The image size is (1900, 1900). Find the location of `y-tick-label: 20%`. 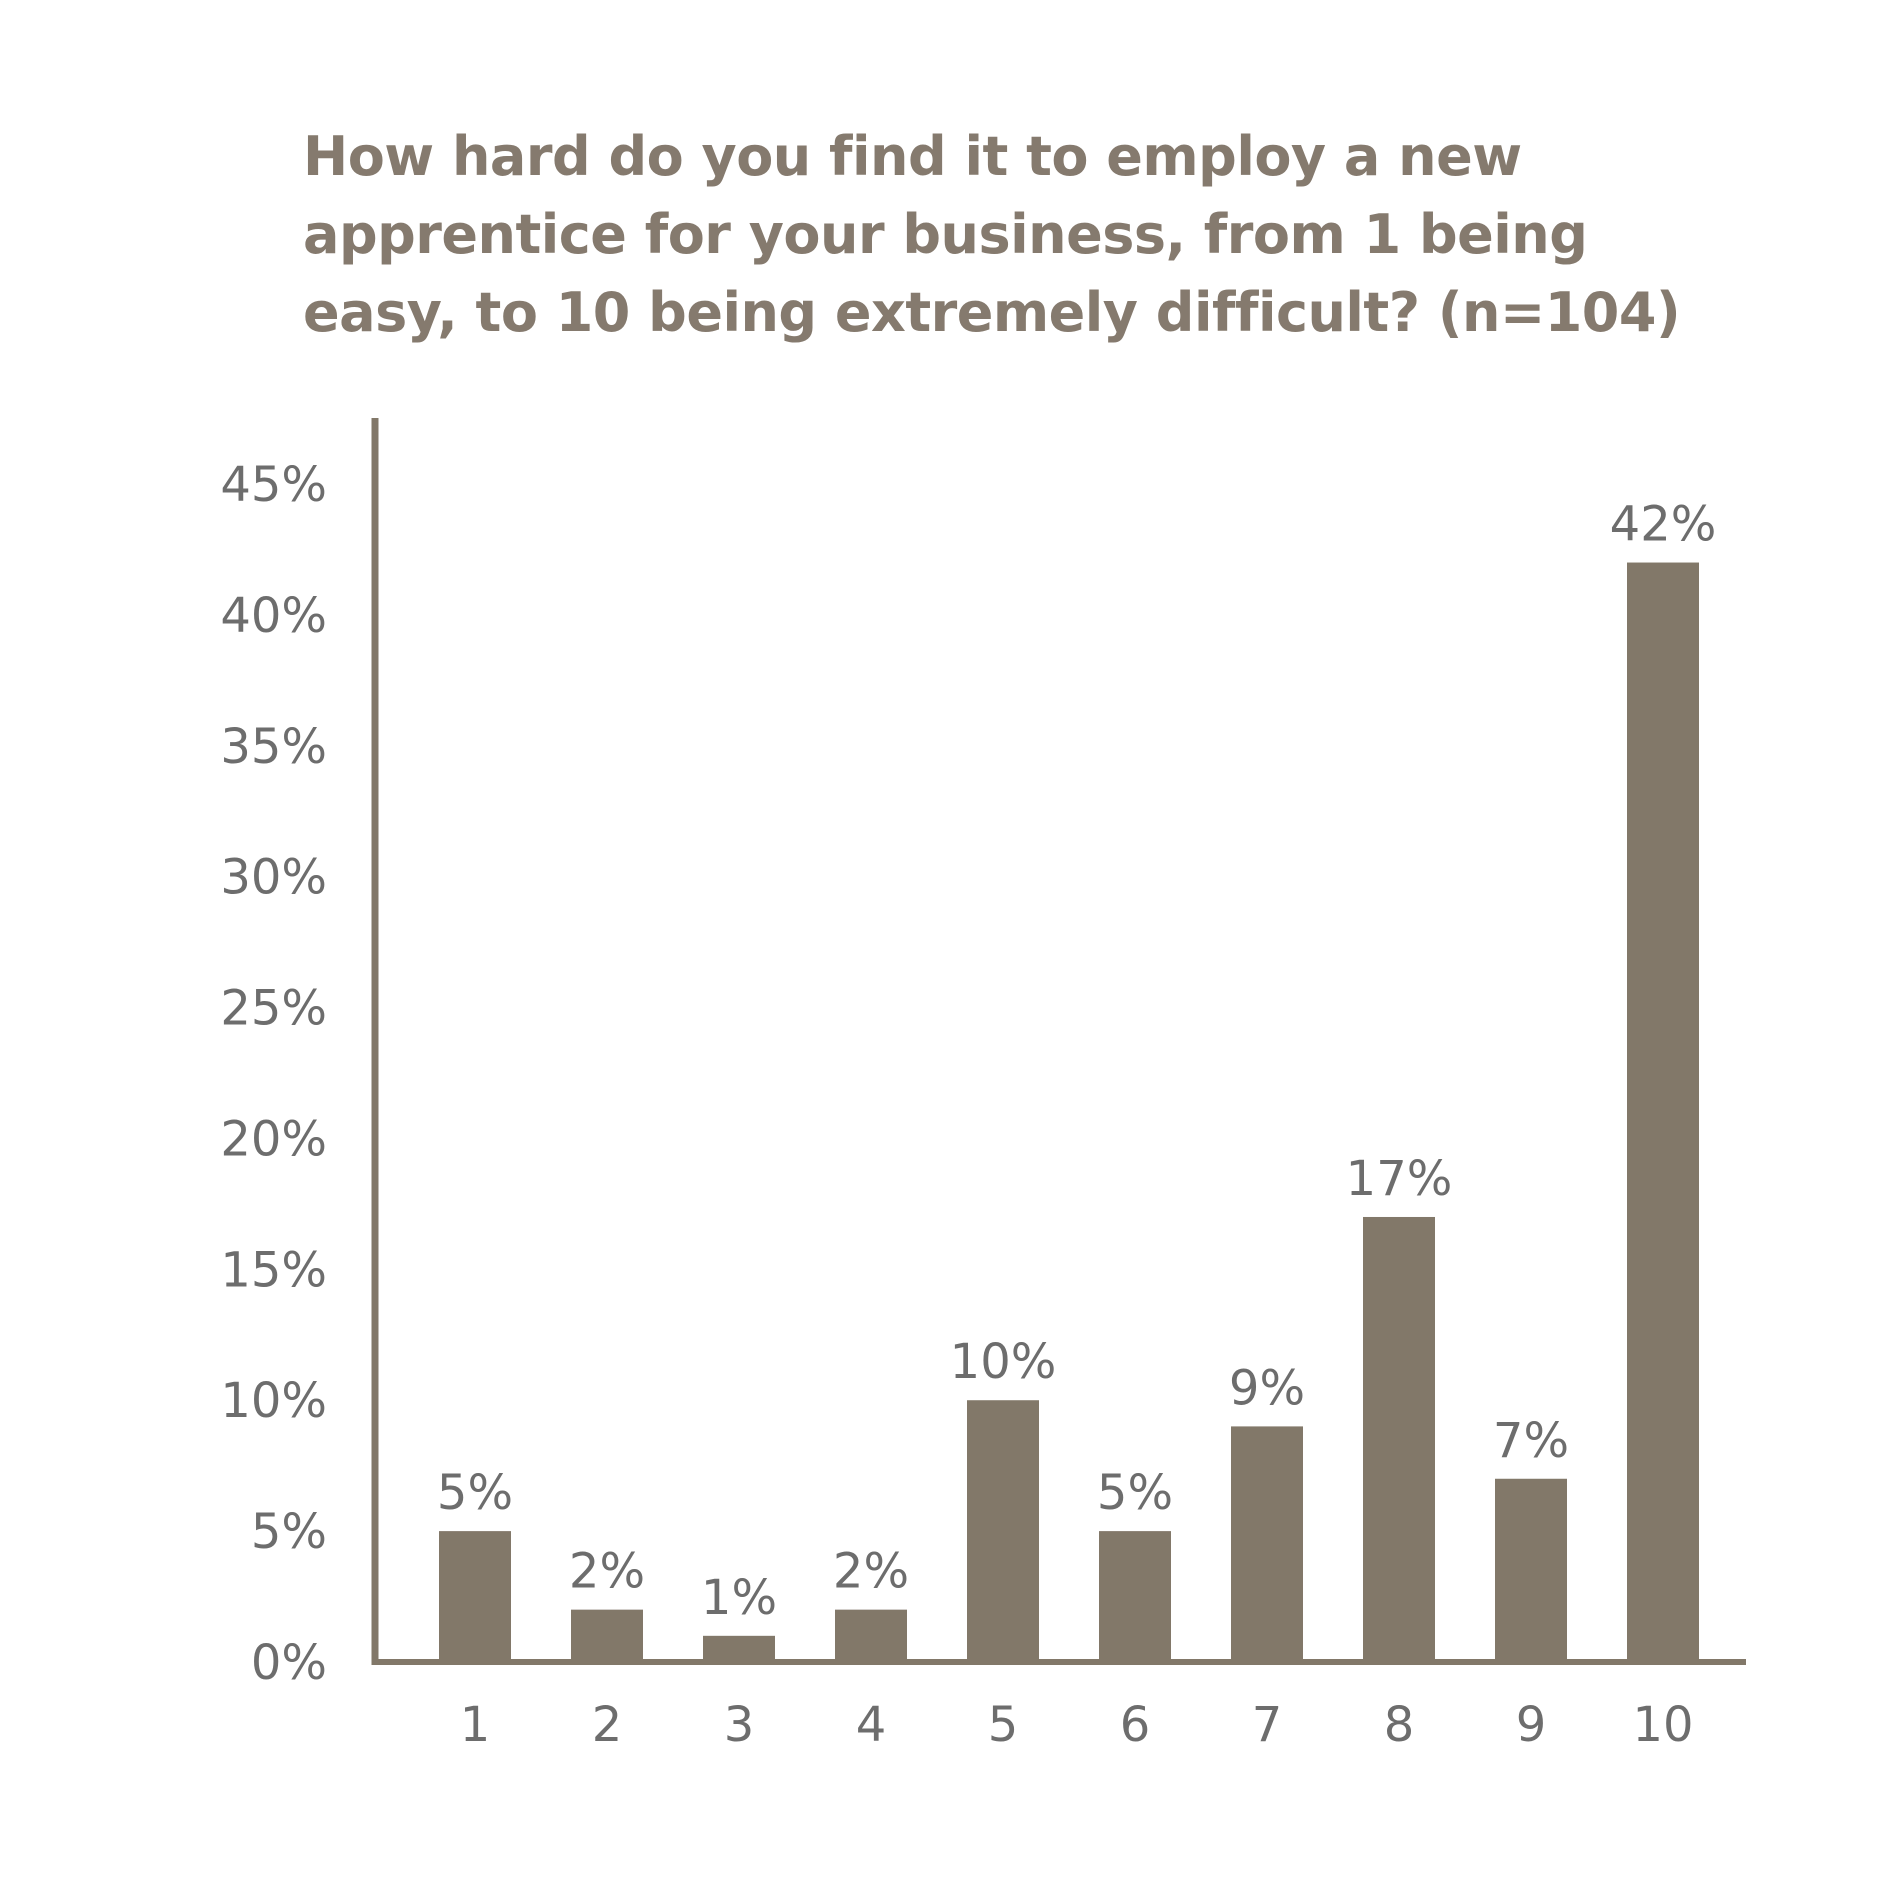

y-tick-label: 20% is located at coordinates (273, 1139).